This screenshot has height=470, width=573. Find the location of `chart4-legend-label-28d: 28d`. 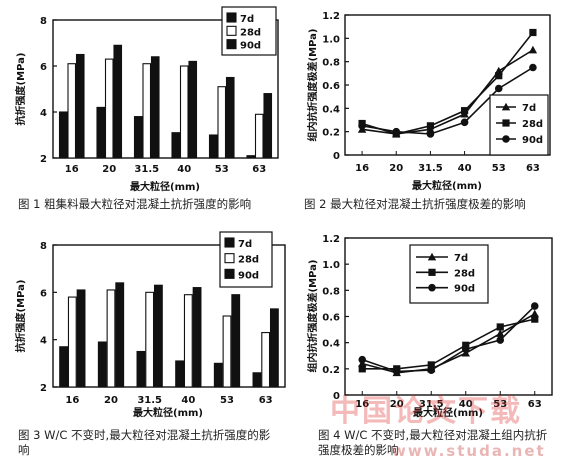

chart4-legend-label-28d: 28d is located at coordinates (464, 273).